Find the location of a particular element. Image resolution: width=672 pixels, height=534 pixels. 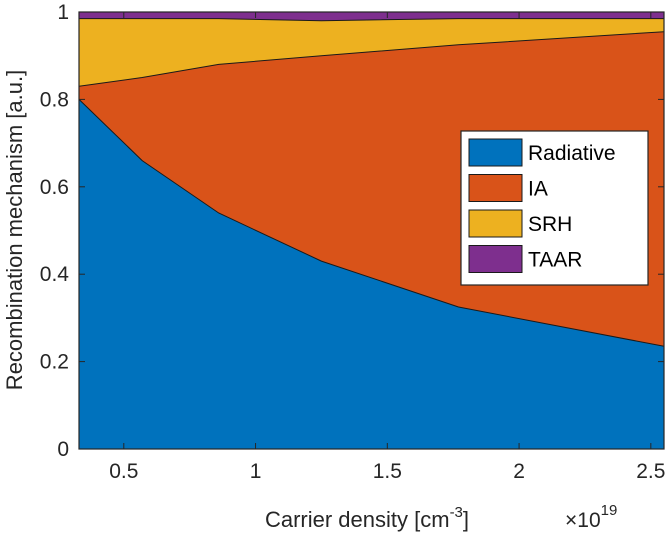

x-axis-multiplier-base: ×10 is located at coordinates (583, 520).